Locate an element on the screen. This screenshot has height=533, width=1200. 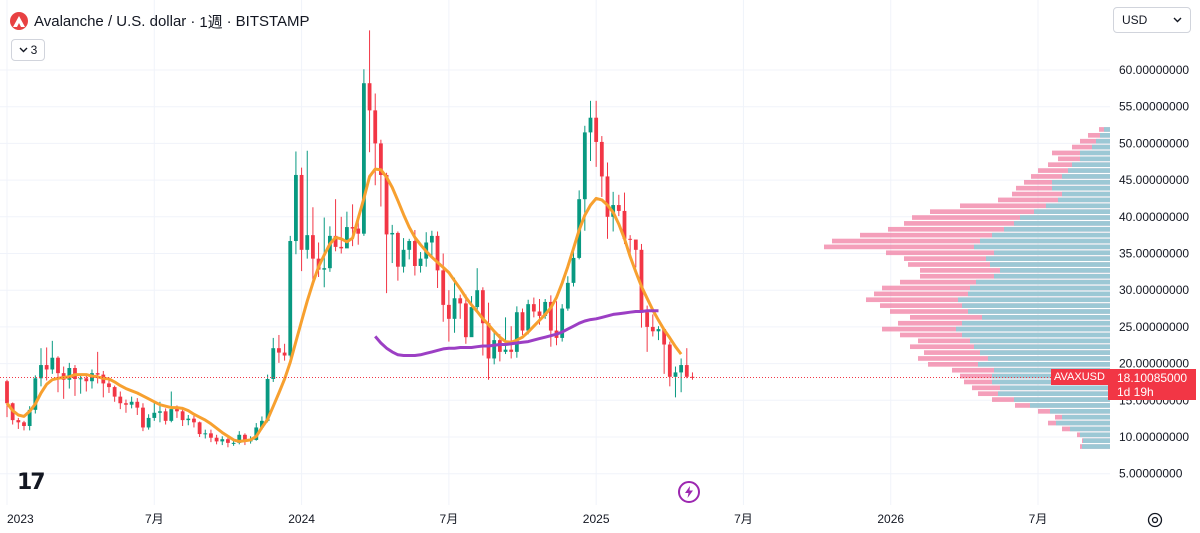
tradingview-logo: 17 is located at coordinates (31, 482).